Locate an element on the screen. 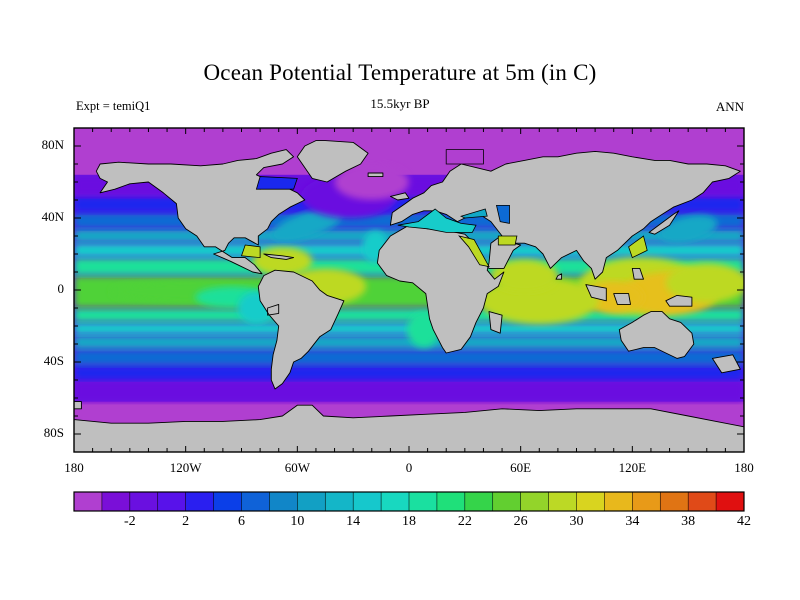  colorbar-tick-label: 30 is located at coordinates (576, 521).